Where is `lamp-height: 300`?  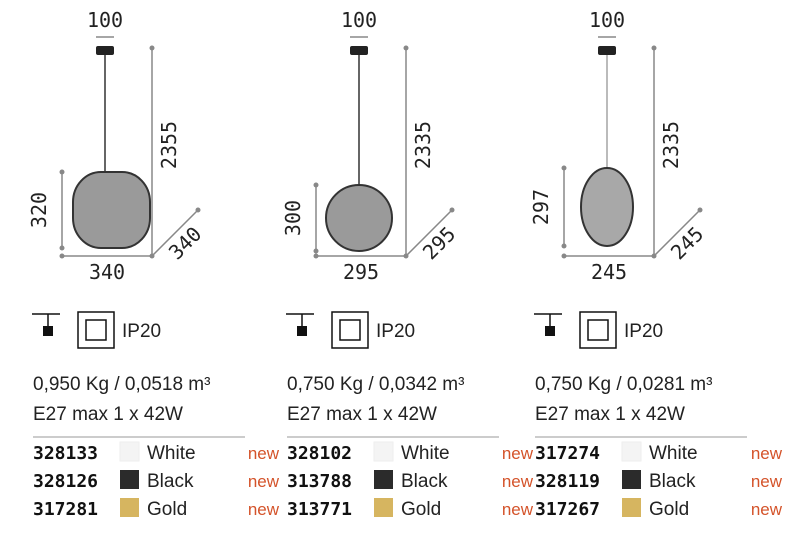 lamp-height: 300 is located at coordinates (293, 218).